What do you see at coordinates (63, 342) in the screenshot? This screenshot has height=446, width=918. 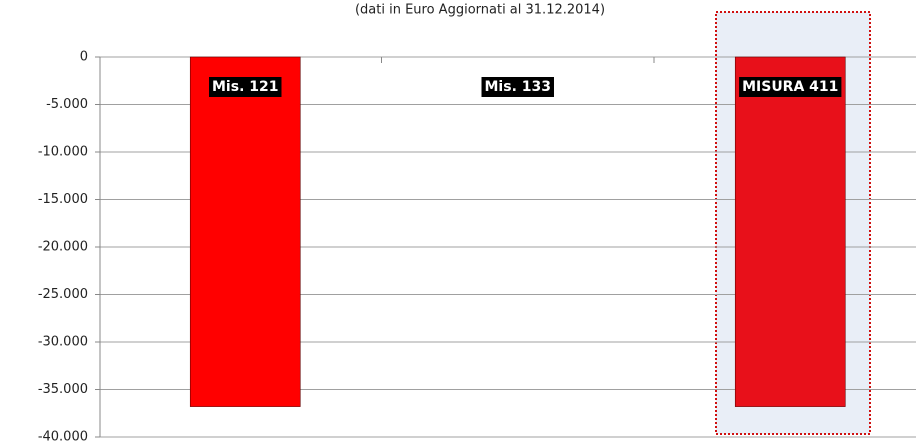 I see `y-tick-label: -30.000` at bounding box center [63, 342].